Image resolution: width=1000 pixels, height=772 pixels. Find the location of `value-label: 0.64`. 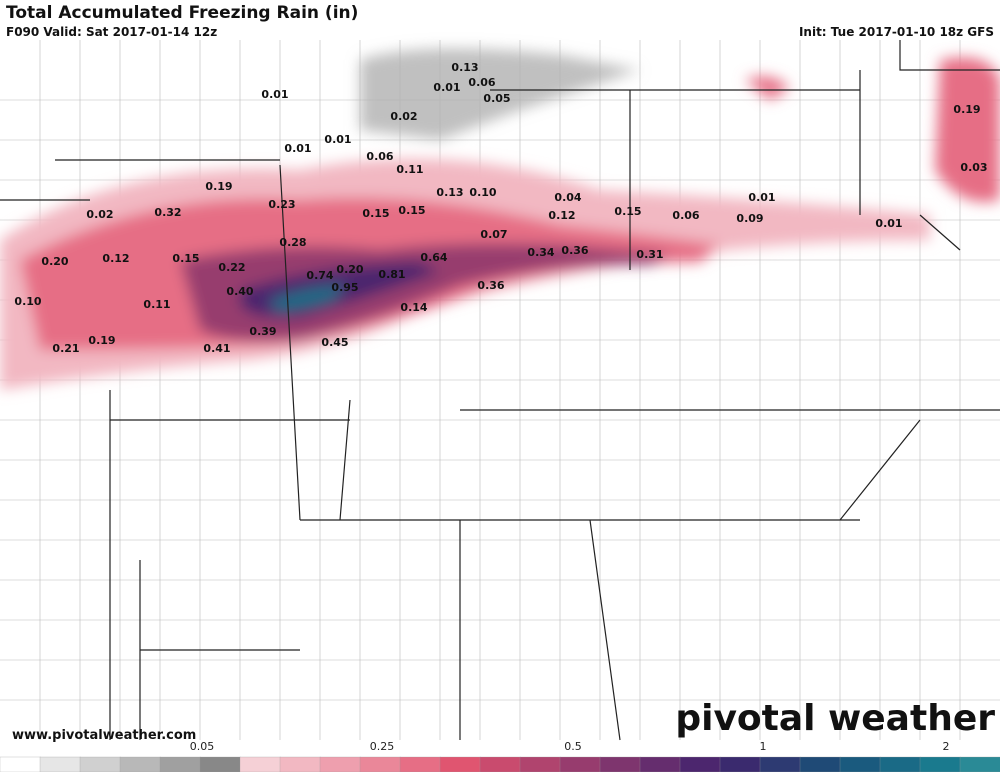

value-label: 0.64 is located at coordinates (433, 257).